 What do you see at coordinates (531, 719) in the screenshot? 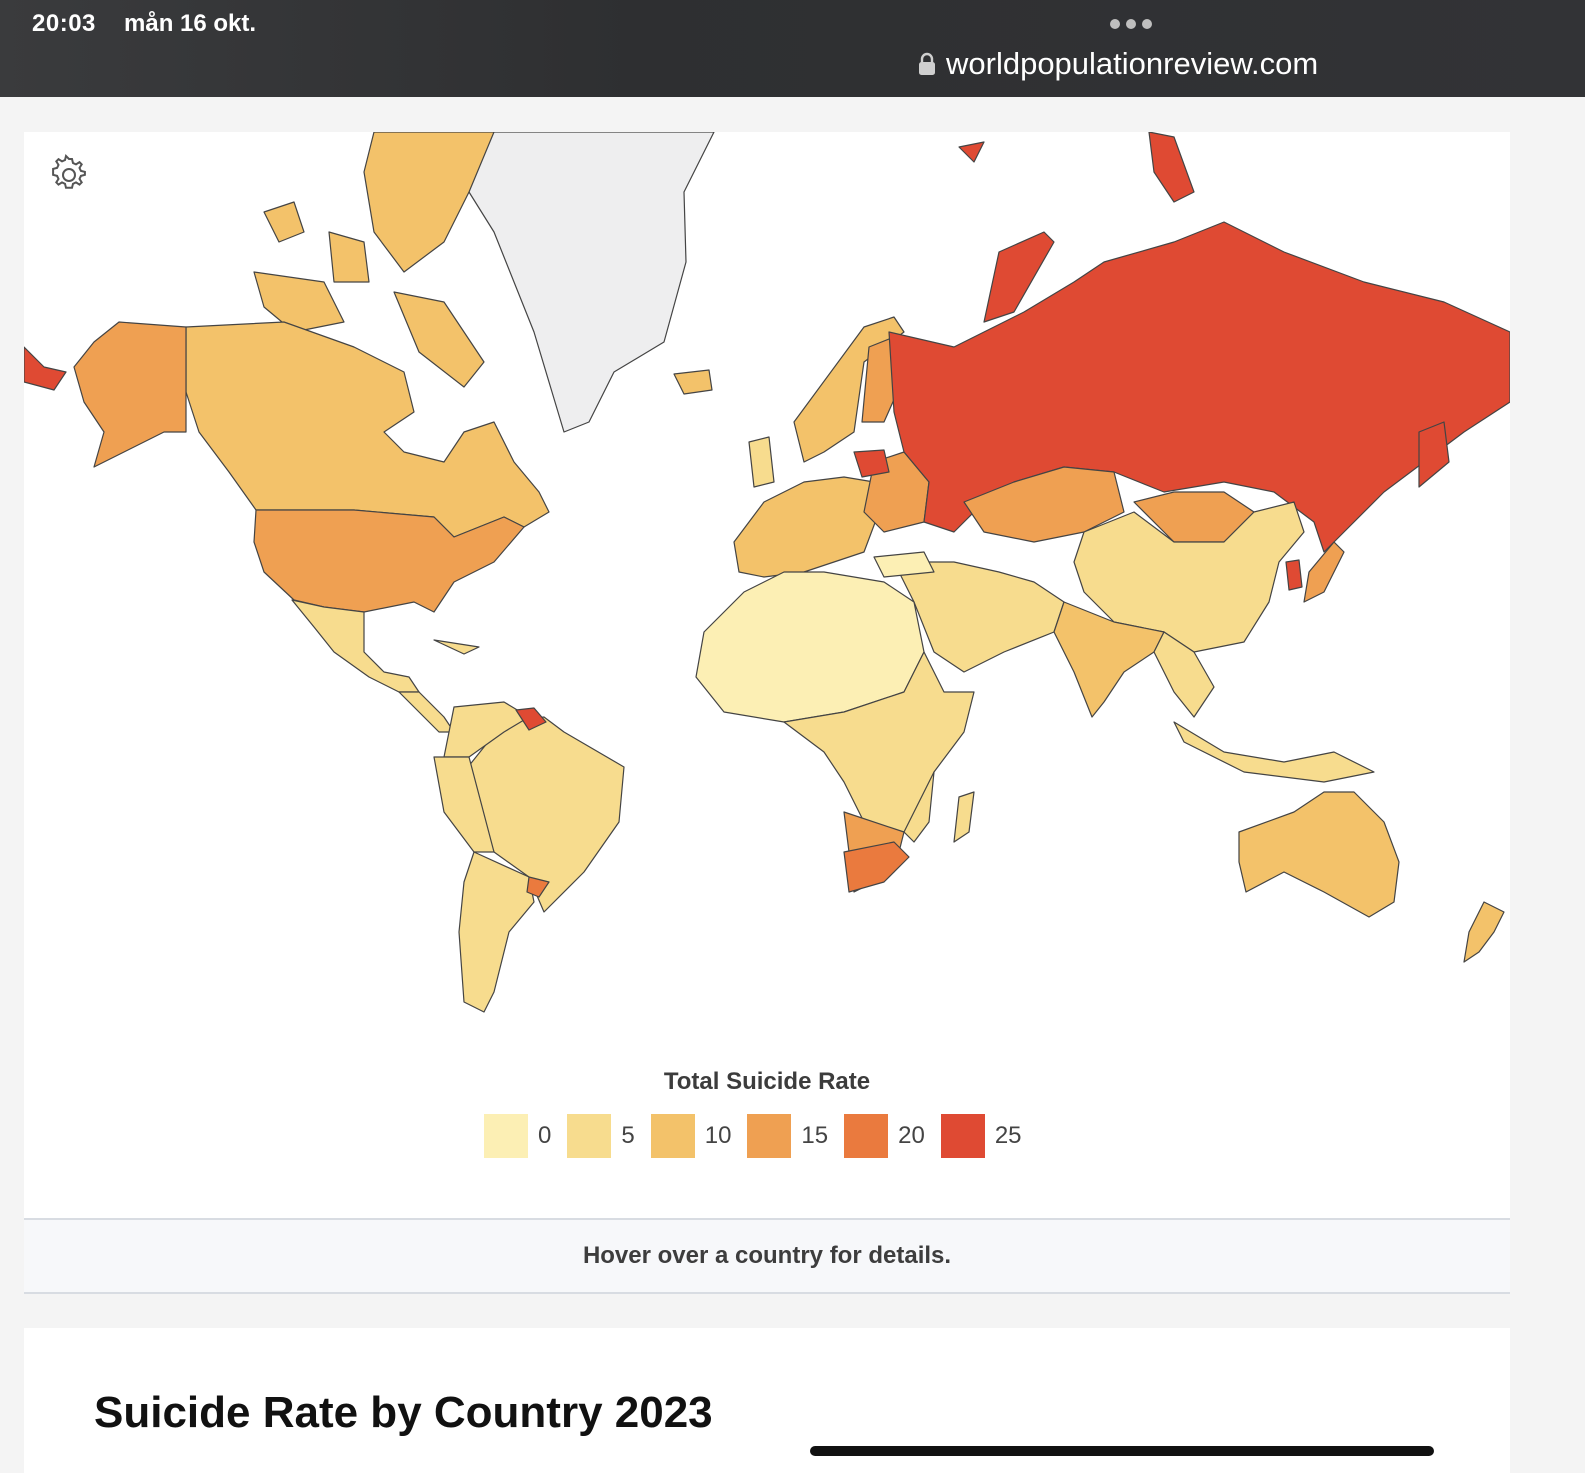
I see `country-guyana` at bounding box center [531, 719].